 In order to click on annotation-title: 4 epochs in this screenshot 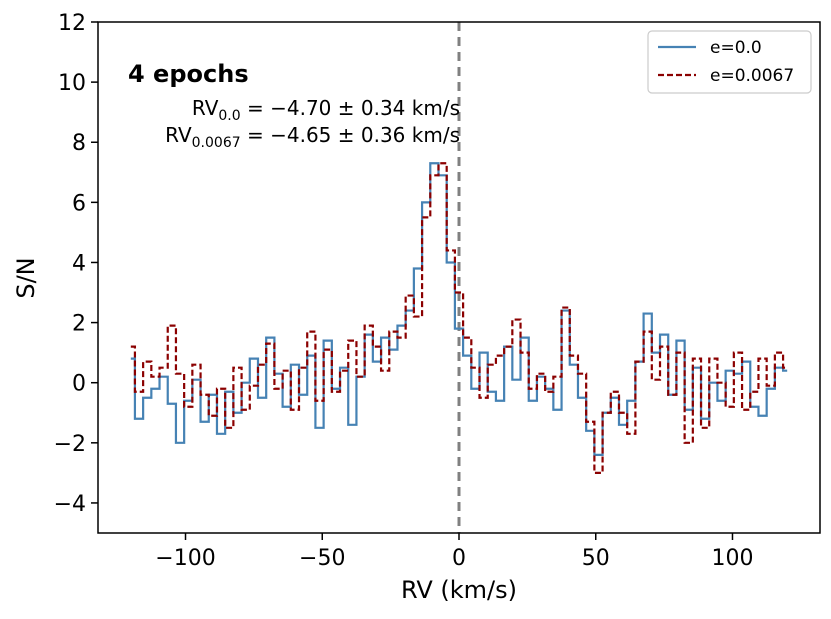, I will do `click(188, 74)`.